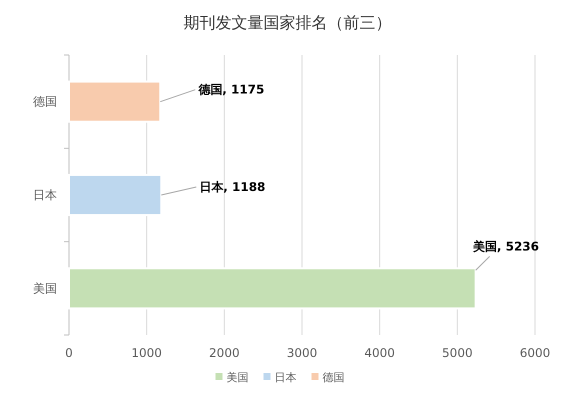 The width and height of the screenshot is (575, 395). What do you see at coordinates (237, 377) in the screenshot?
I see `legend-label: 美国` at bounding box center [237, 377].